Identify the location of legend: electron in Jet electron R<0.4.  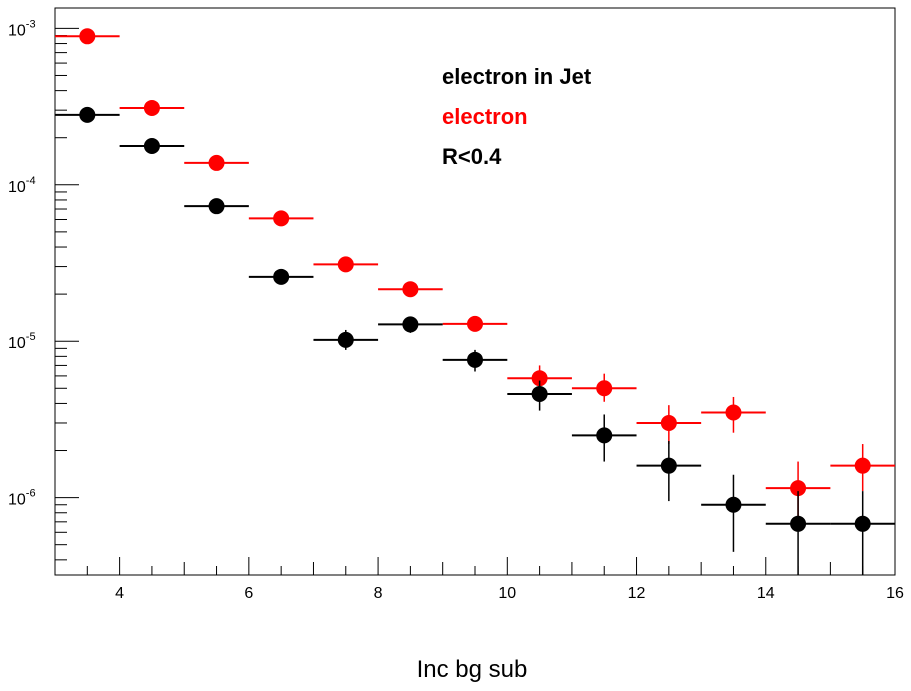
(517, 116).